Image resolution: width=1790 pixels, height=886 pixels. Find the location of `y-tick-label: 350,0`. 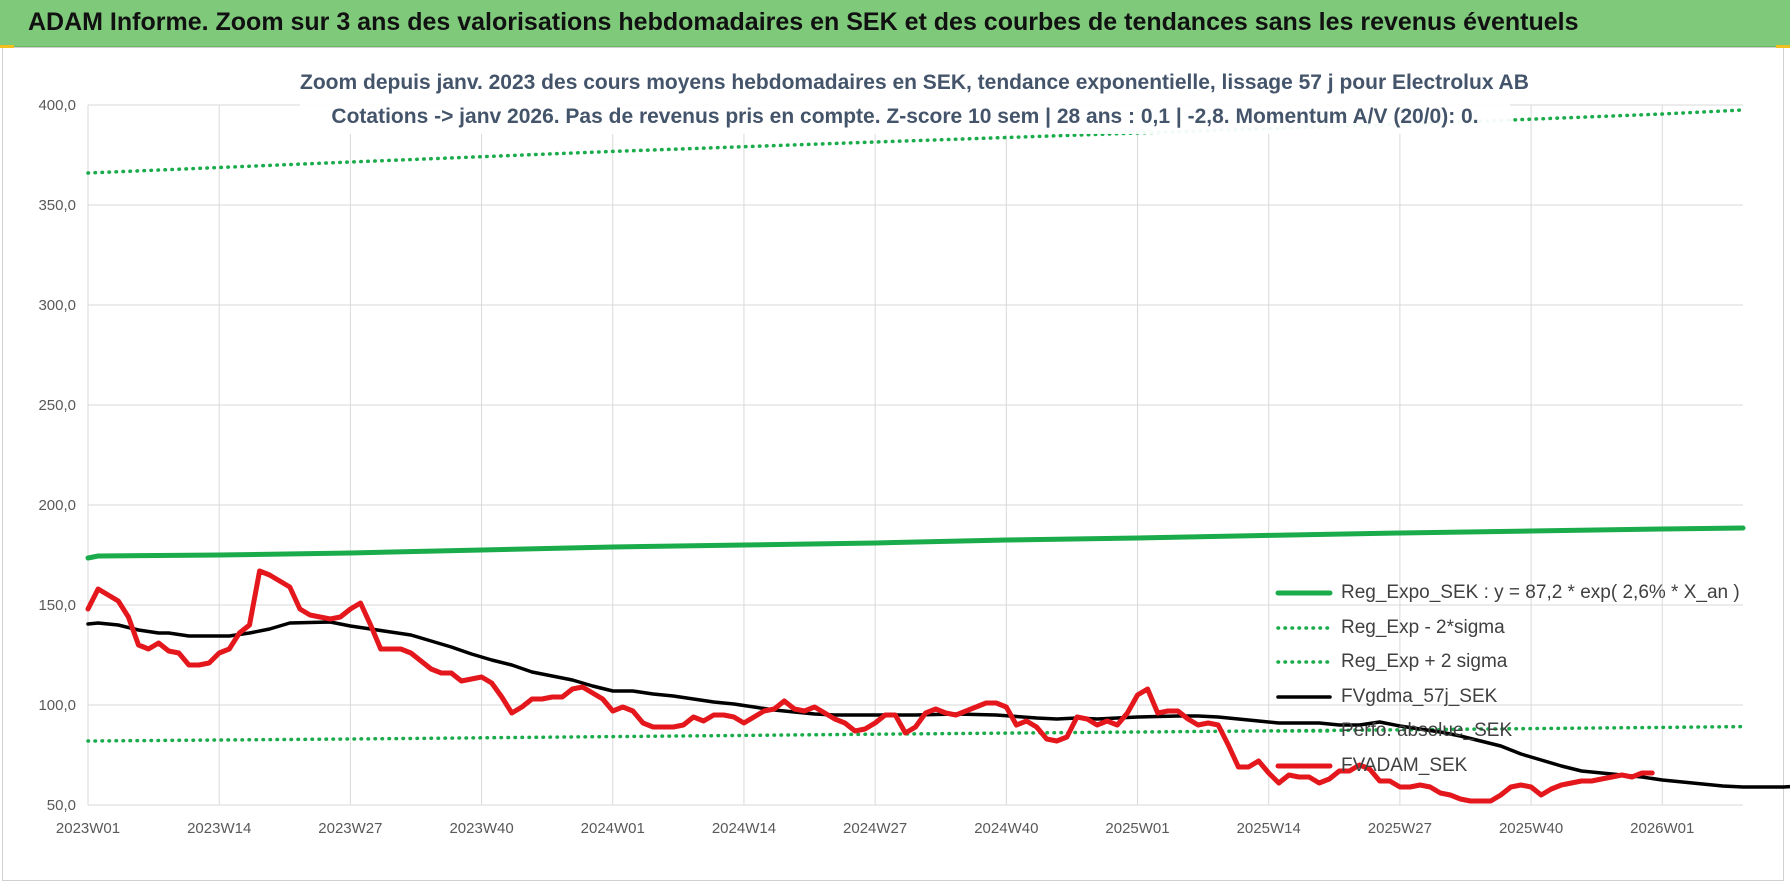

y-tick-label: 350,0 is located at coordinates (57, 205).